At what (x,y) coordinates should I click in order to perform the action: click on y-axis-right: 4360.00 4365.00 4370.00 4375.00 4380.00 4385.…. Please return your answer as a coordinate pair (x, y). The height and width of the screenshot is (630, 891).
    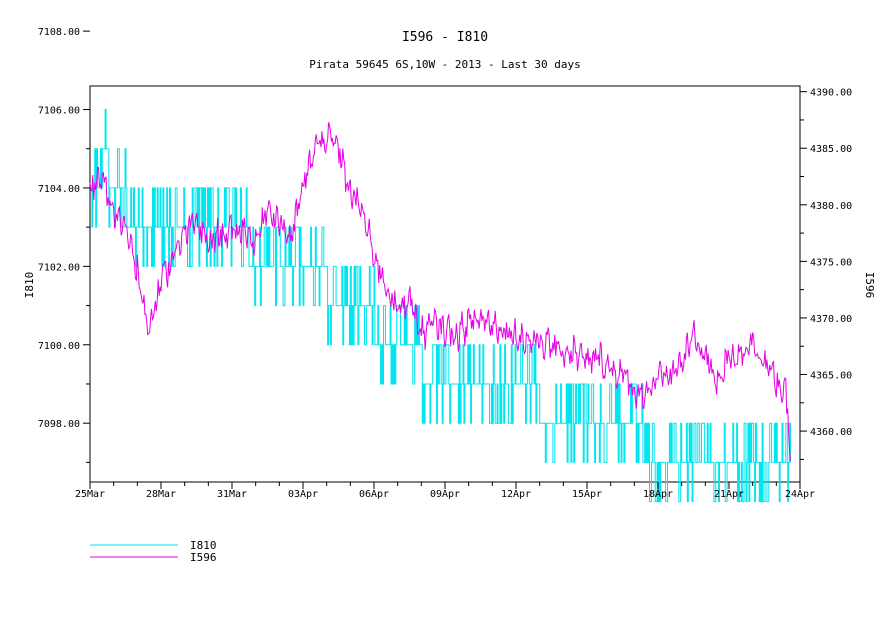
    Looking at the image, I should click on (826, 274).